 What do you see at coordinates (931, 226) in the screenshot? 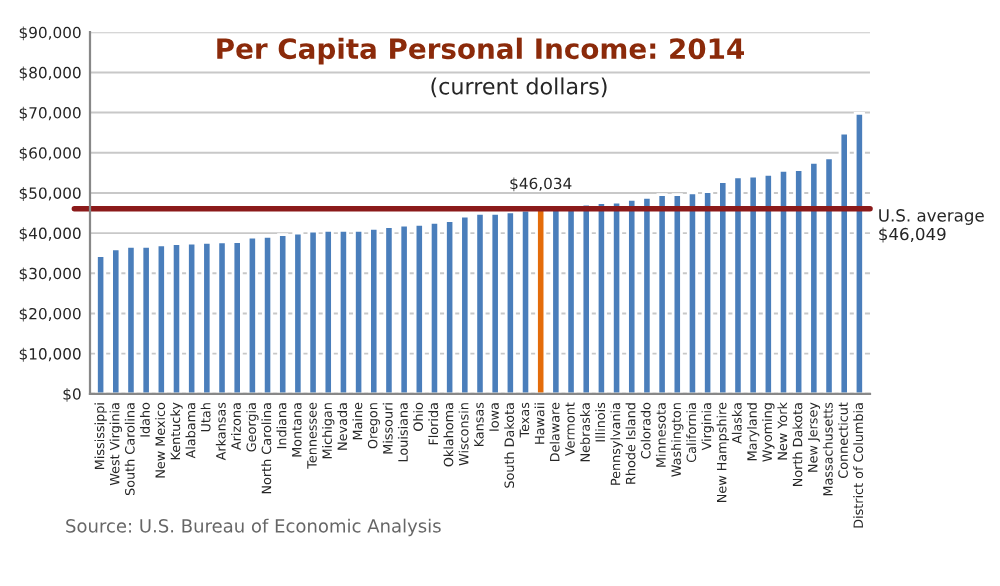
I see `ref-line-label: U.S. average $46,049` at bounding box center [931, 226].